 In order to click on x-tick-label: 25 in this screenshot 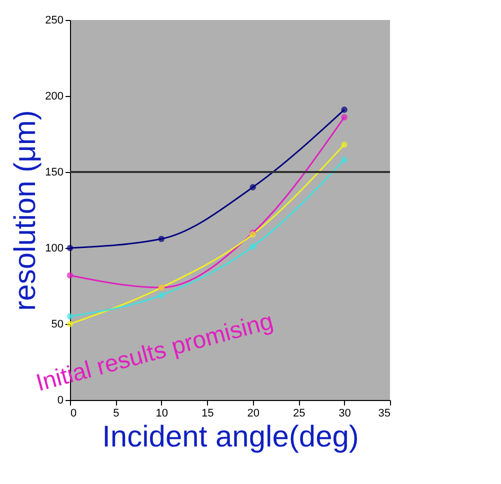, I will do `click(299, 414)`.